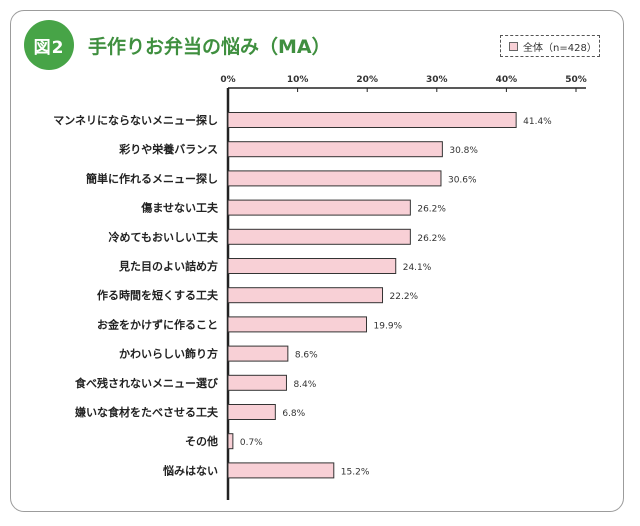 Image resolution: width=640 pixels, height=526 pixels. Describe the element at coordinates (298, 80) in the screenshot. I see `x-tick-label: 10%` at that location.